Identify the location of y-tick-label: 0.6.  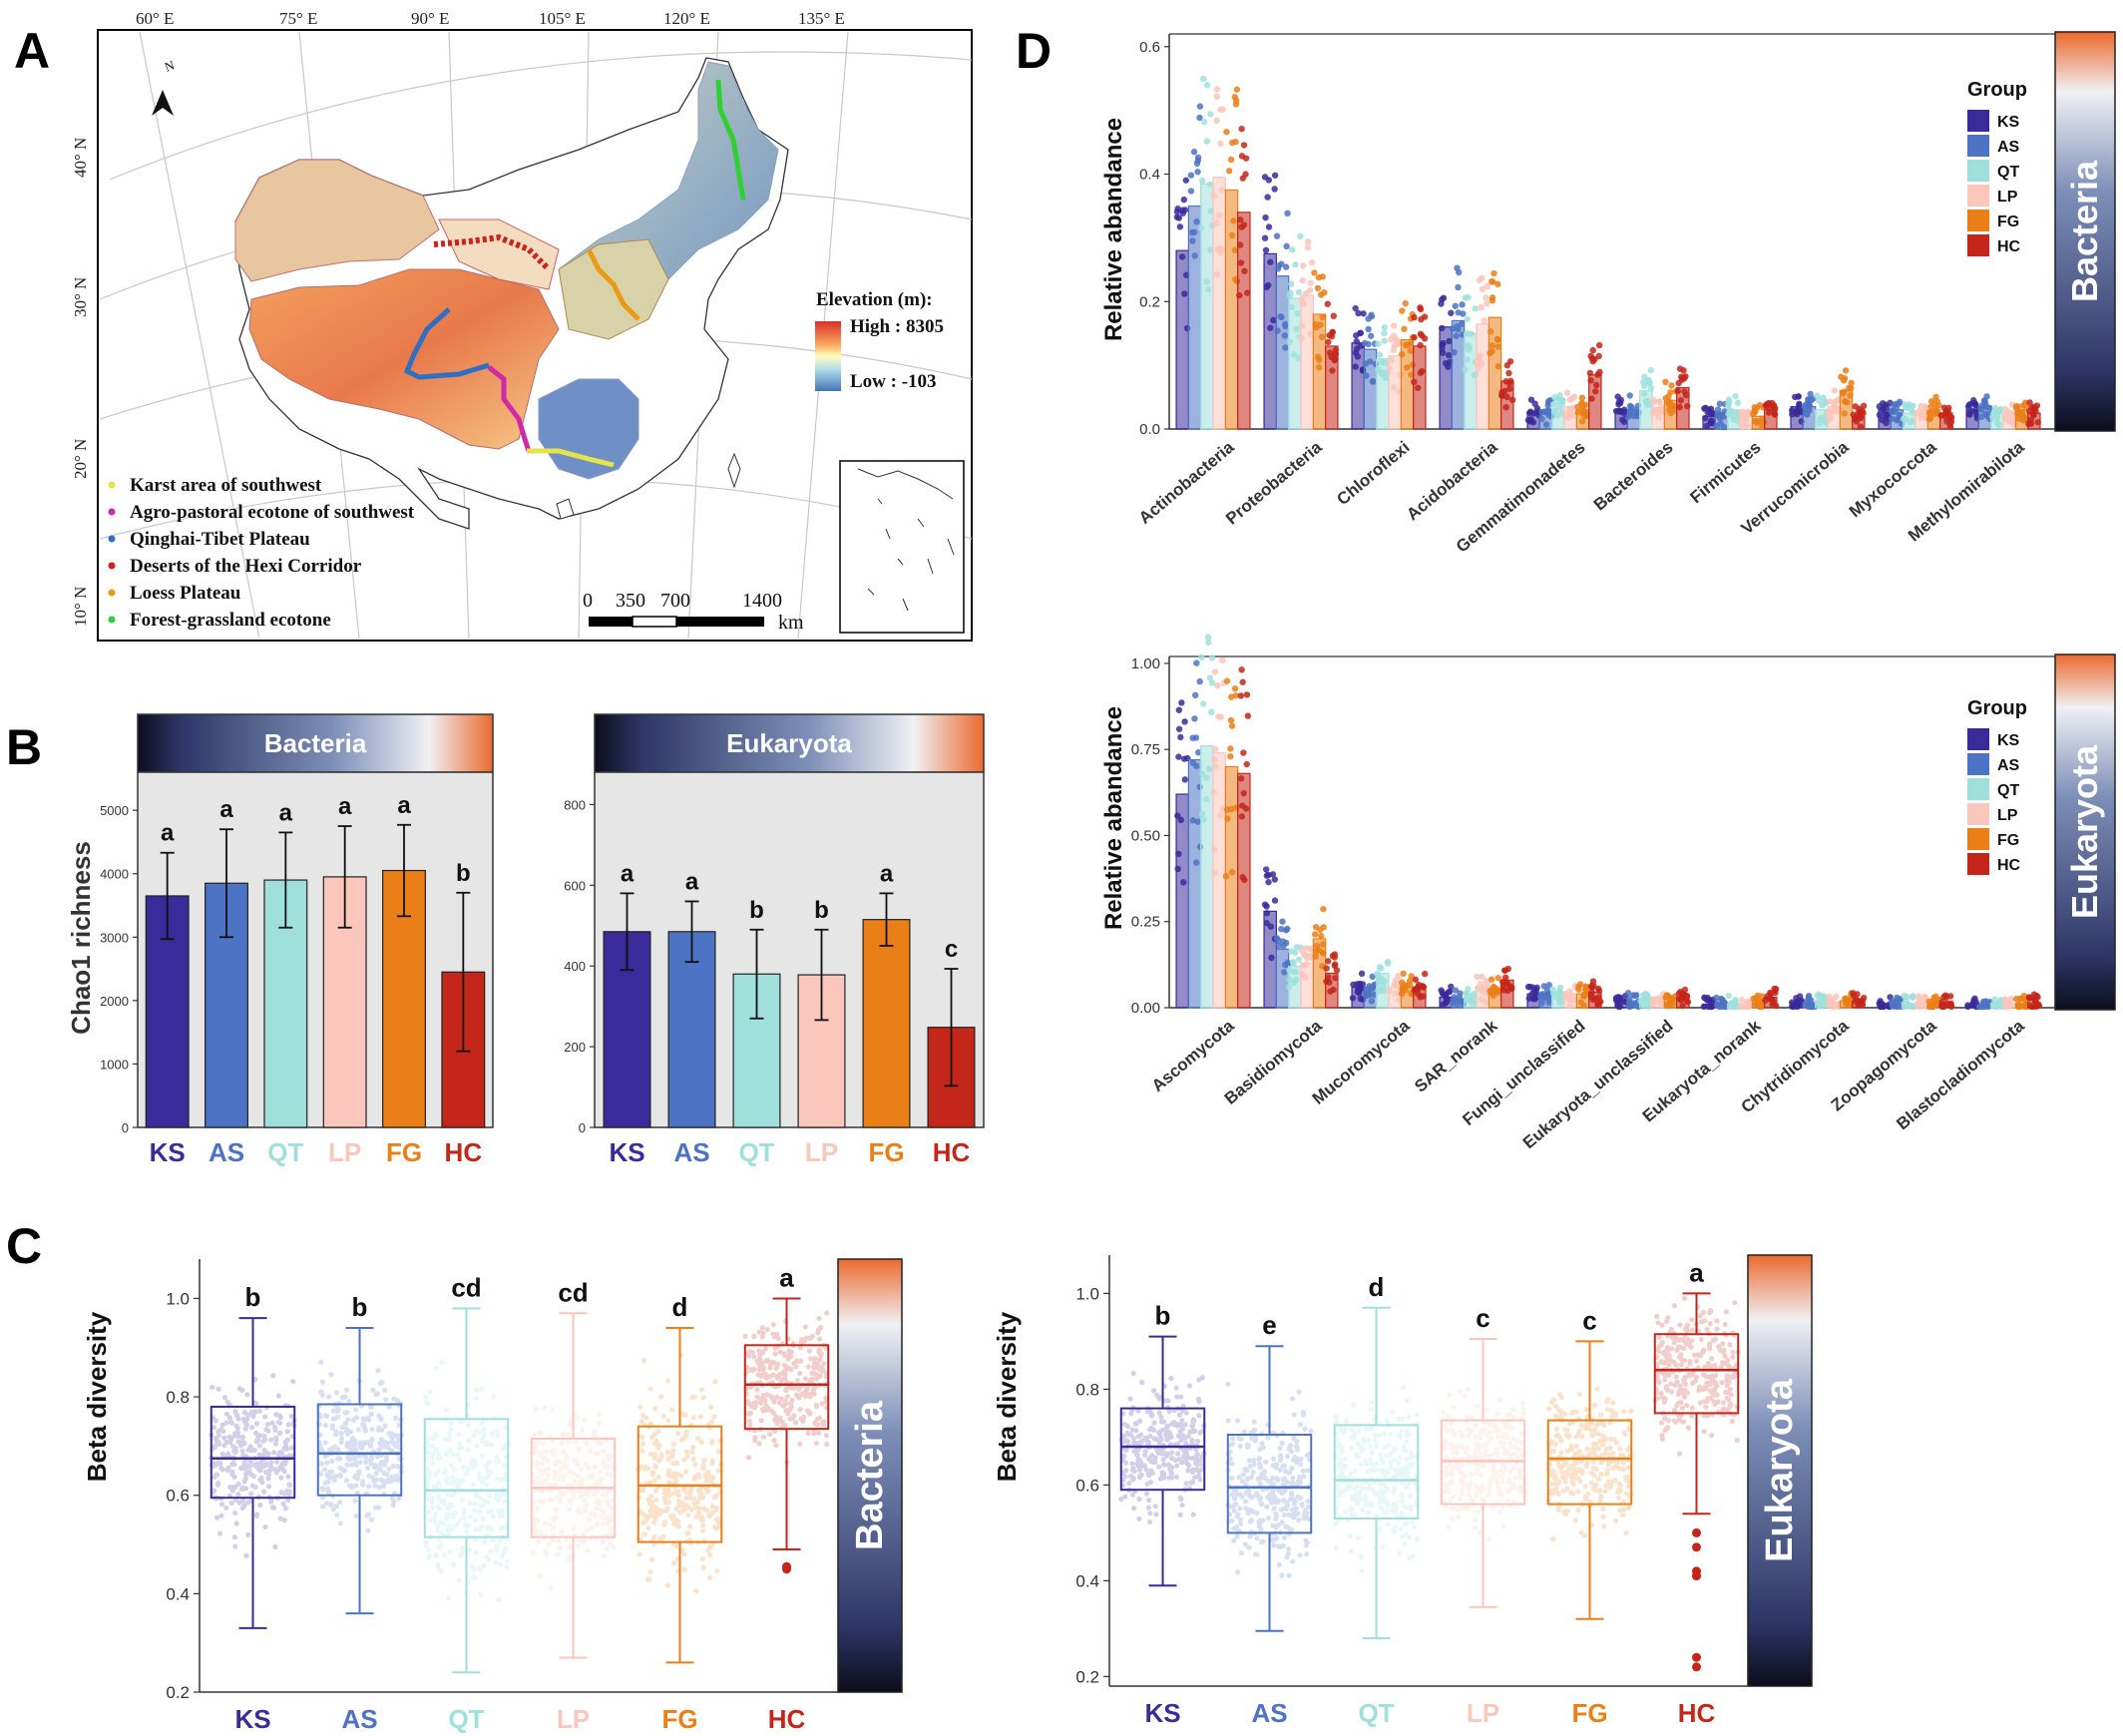
(178, 1496).